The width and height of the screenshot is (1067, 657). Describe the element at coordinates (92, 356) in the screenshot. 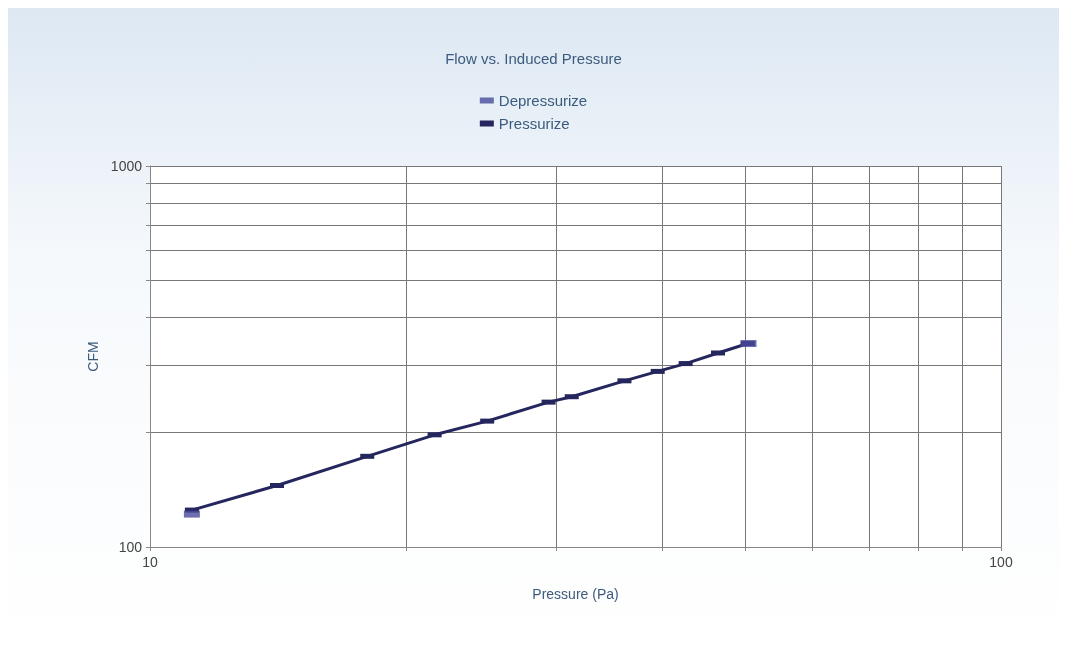

I see `y-axis-title: CFM` at that location.